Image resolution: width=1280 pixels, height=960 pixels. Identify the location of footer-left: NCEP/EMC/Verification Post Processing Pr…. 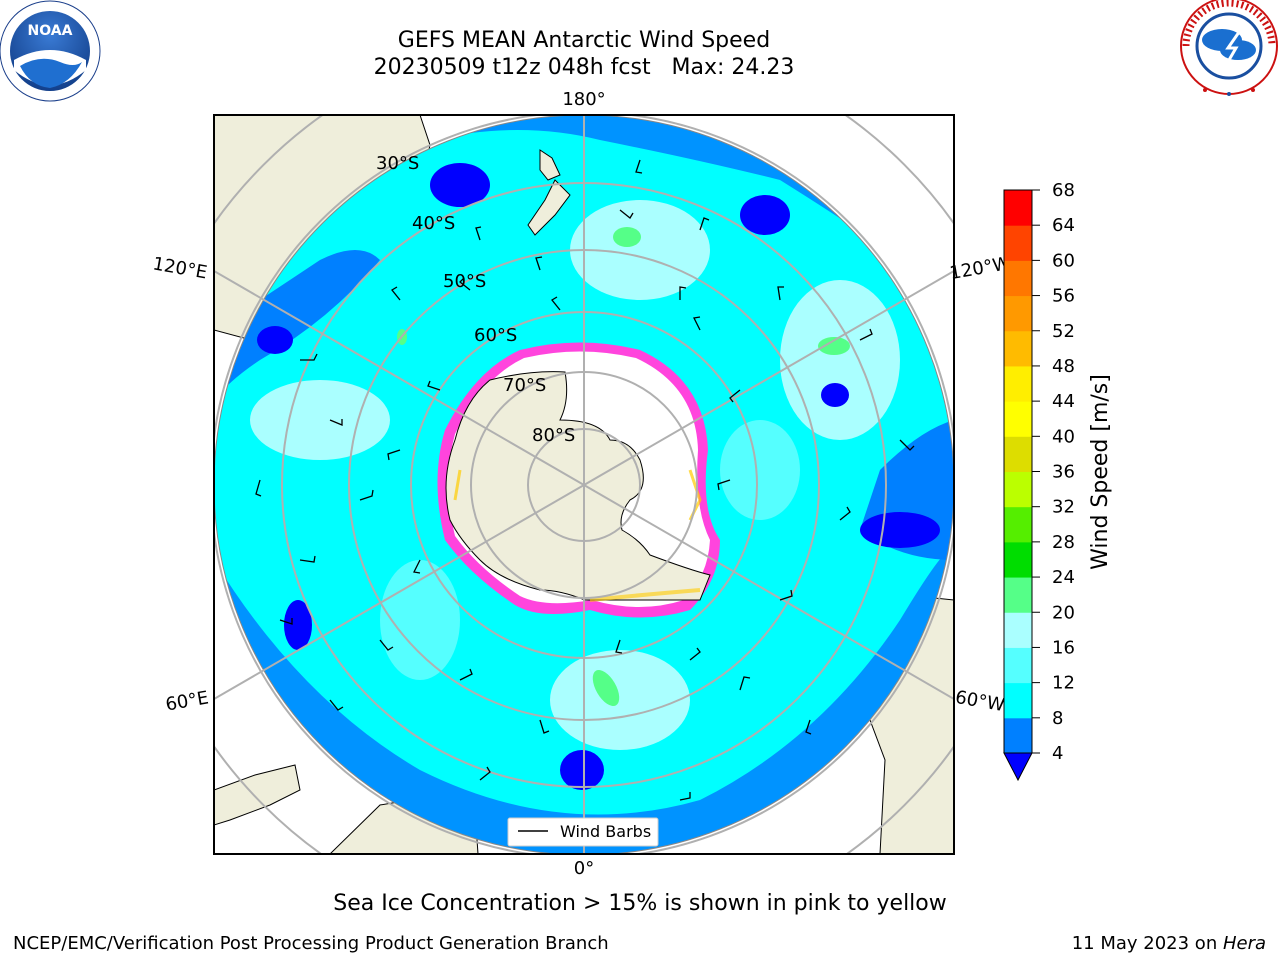
(311, 943).